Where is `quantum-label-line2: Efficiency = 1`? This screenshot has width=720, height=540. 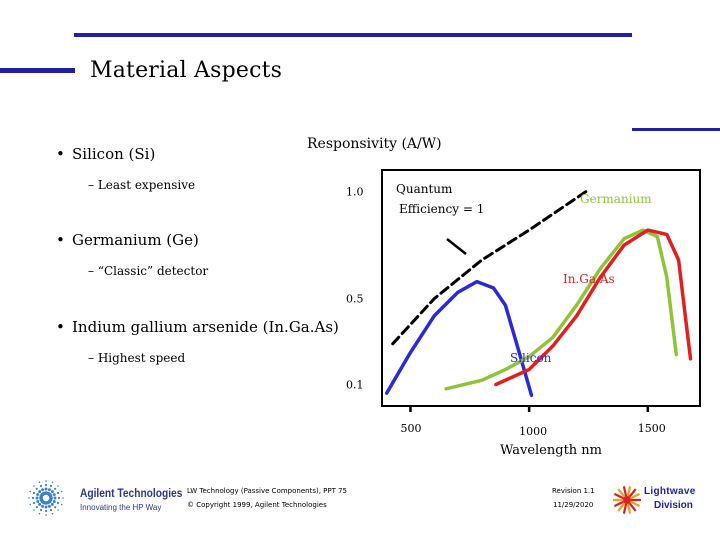
quantum-label-line2: Efficiency = 1 is located at coordinates (441, 209).